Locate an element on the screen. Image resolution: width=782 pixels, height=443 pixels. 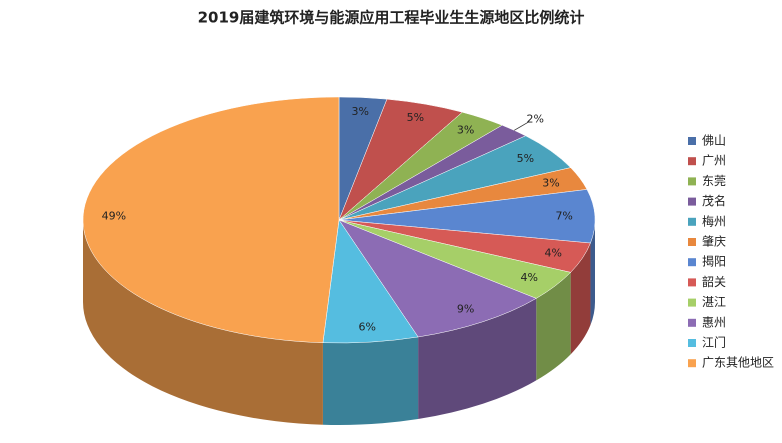
legend-label: 湛江 is located at coordinates (714, 302).